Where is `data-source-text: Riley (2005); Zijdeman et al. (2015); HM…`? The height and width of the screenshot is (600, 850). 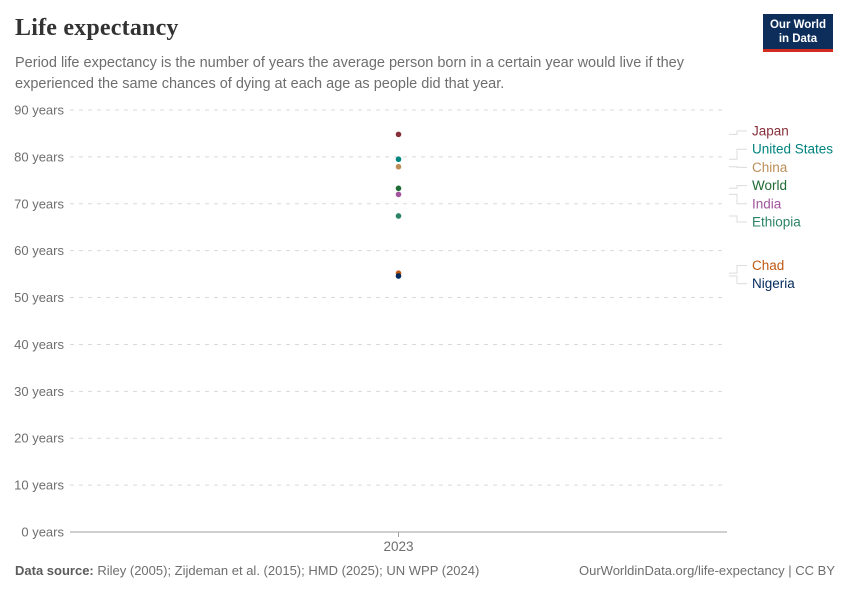 data-source-text: Riley (2005); Zijdeman et al. (2015); HM… is located at coordinates (286, 570).